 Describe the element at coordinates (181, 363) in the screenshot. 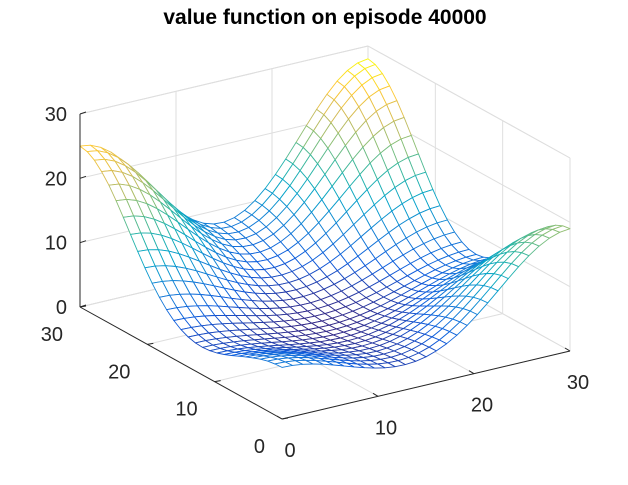

I see `y-axis-line` at that location.